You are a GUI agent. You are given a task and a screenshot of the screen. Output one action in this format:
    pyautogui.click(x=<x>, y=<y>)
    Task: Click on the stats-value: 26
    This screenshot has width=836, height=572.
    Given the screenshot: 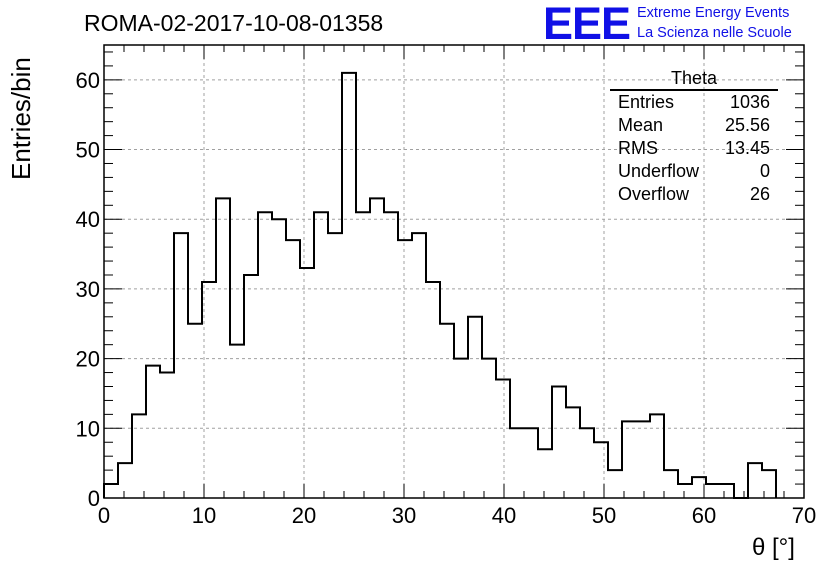 What is the action you would take?
    pyautogui.click(x=759, y=194)
    